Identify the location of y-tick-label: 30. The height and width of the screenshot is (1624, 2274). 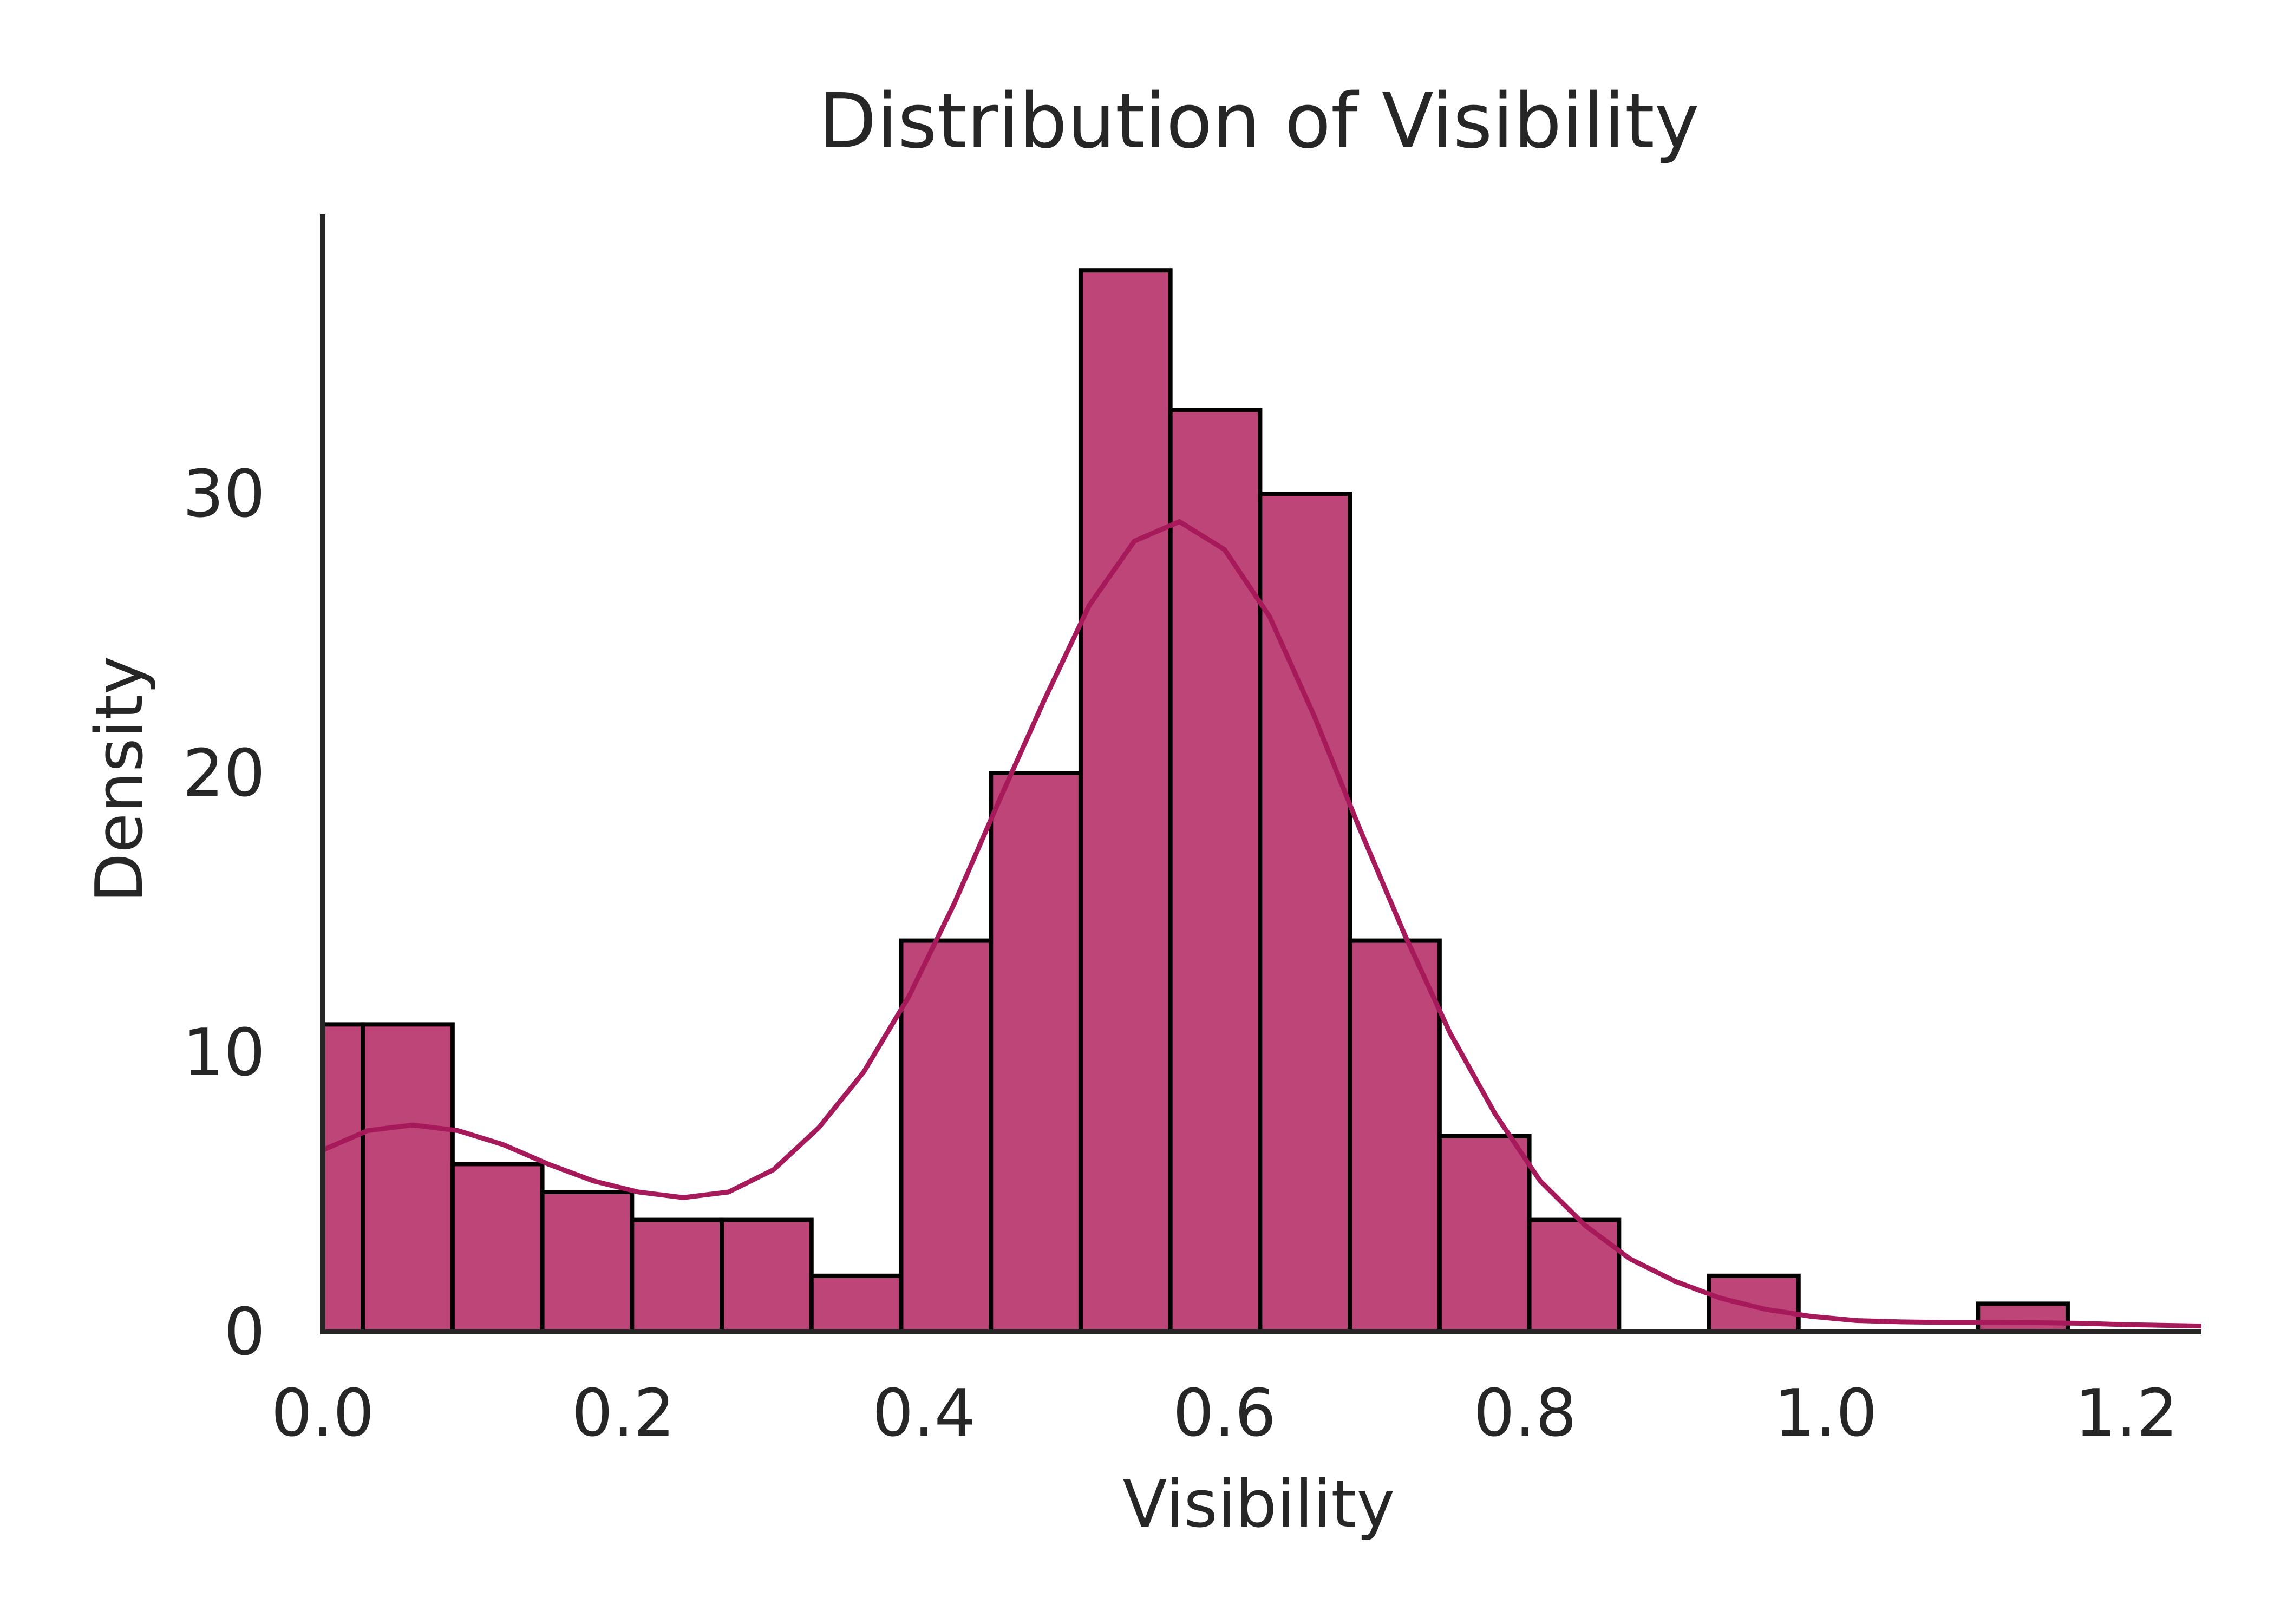
(224, 495).